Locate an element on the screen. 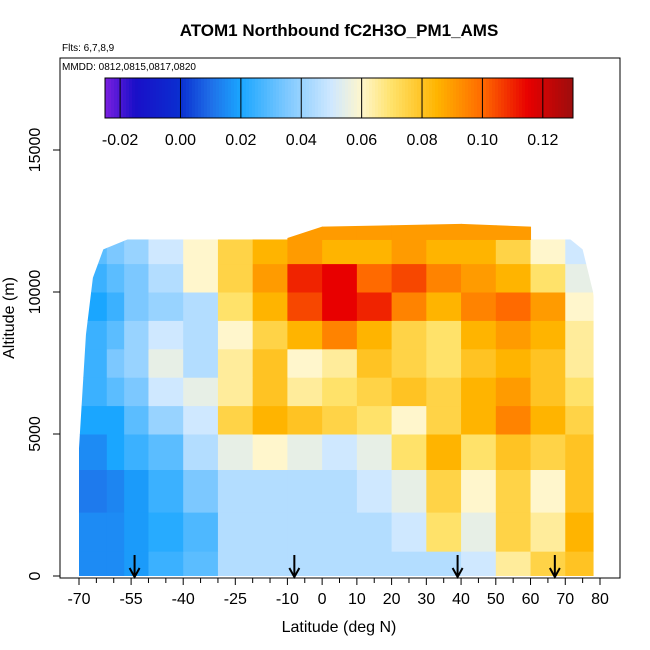 The image size is (650, 650). colorbar-tick-label: 0.06 is located at coordinates (361, 140).